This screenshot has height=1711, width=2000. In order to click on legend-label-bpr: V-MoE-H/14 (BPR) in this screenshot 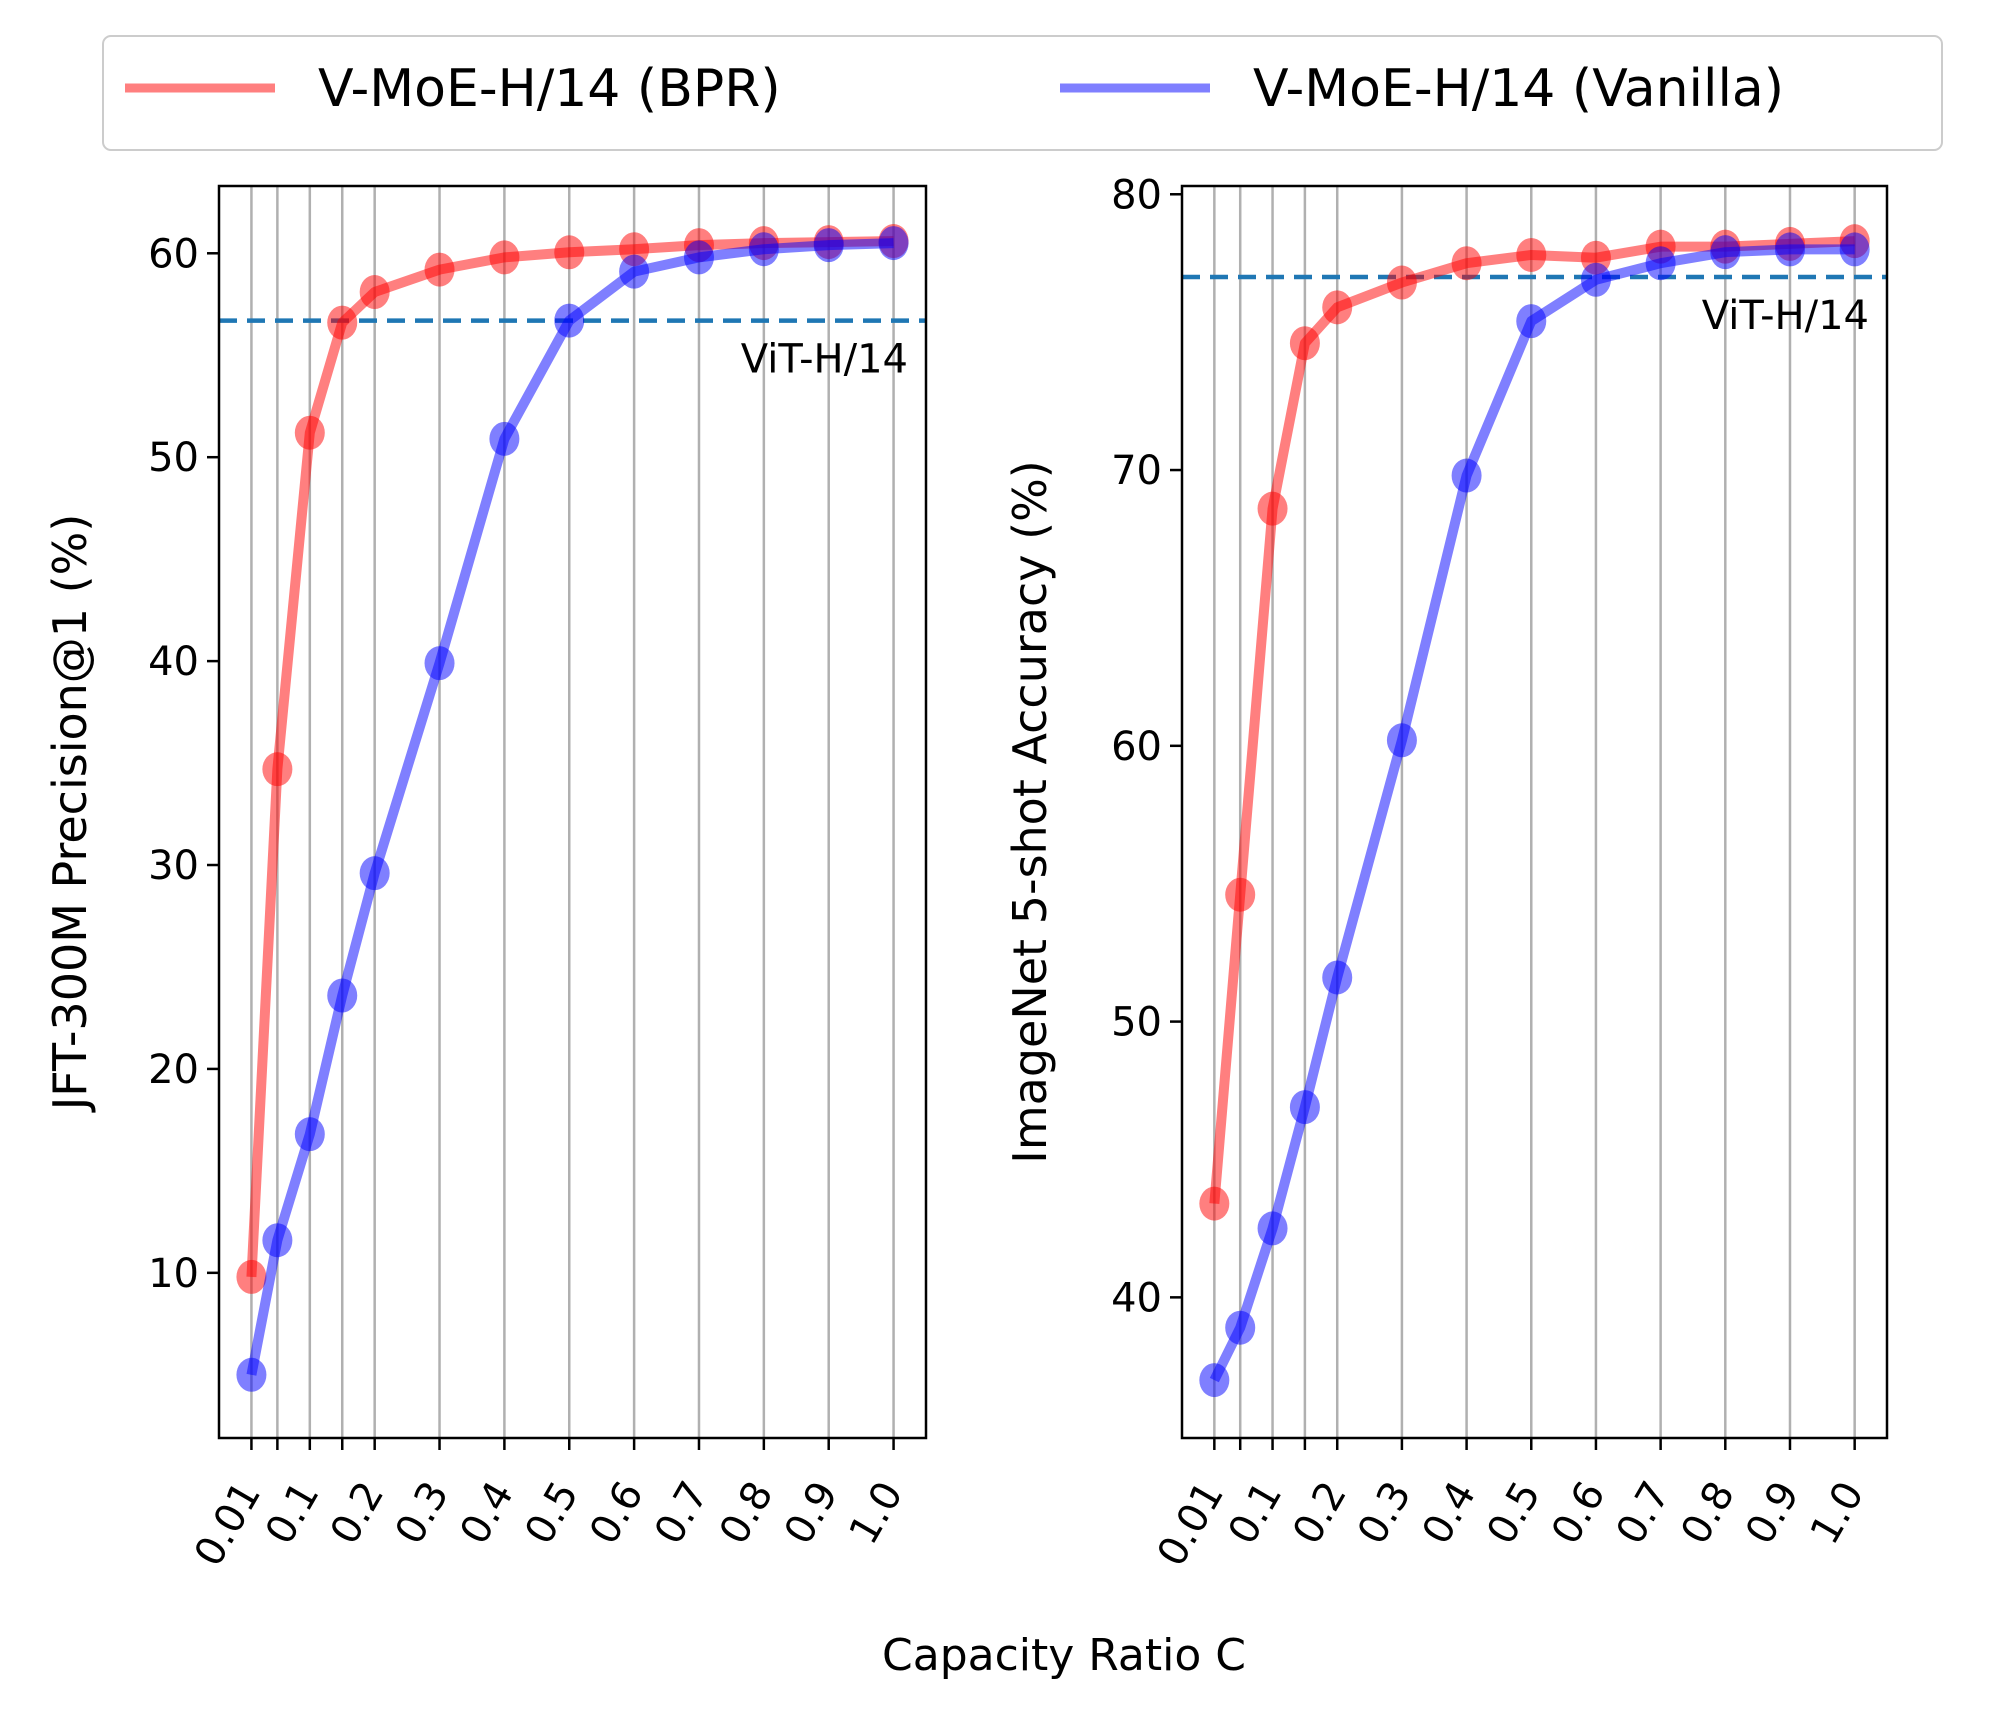, I will do `click(549, 89)`.